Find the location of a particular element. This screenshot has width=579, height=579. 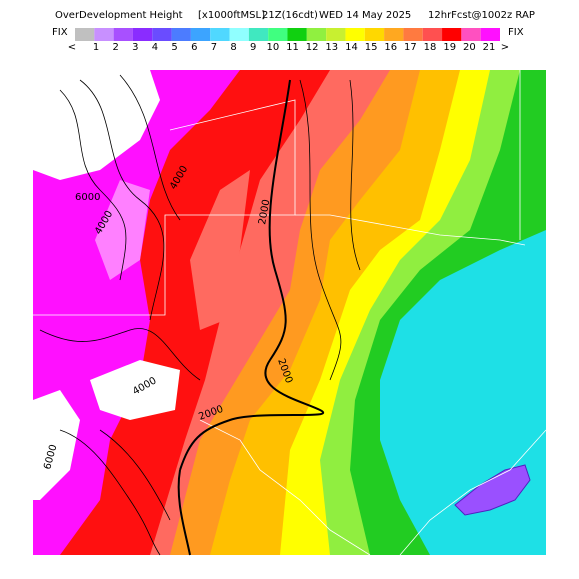

colorbar-label: 16 is located at coordinates (390, 47).